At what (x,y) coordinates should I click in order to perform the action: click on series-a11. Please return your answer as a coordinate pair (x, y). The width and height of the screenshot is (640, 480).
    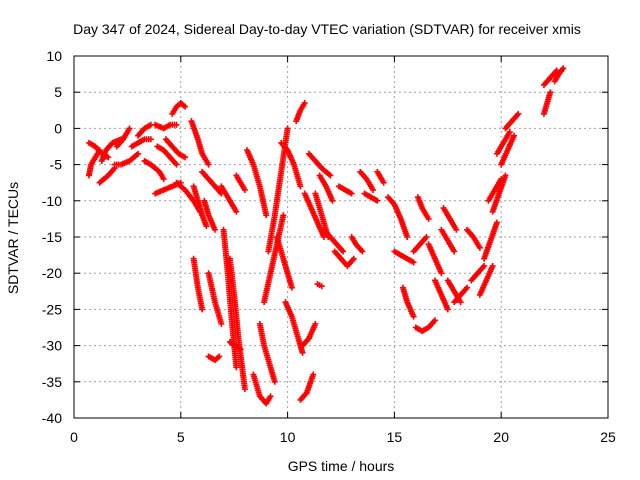
    Looking at the image, I should click on (167, 155).